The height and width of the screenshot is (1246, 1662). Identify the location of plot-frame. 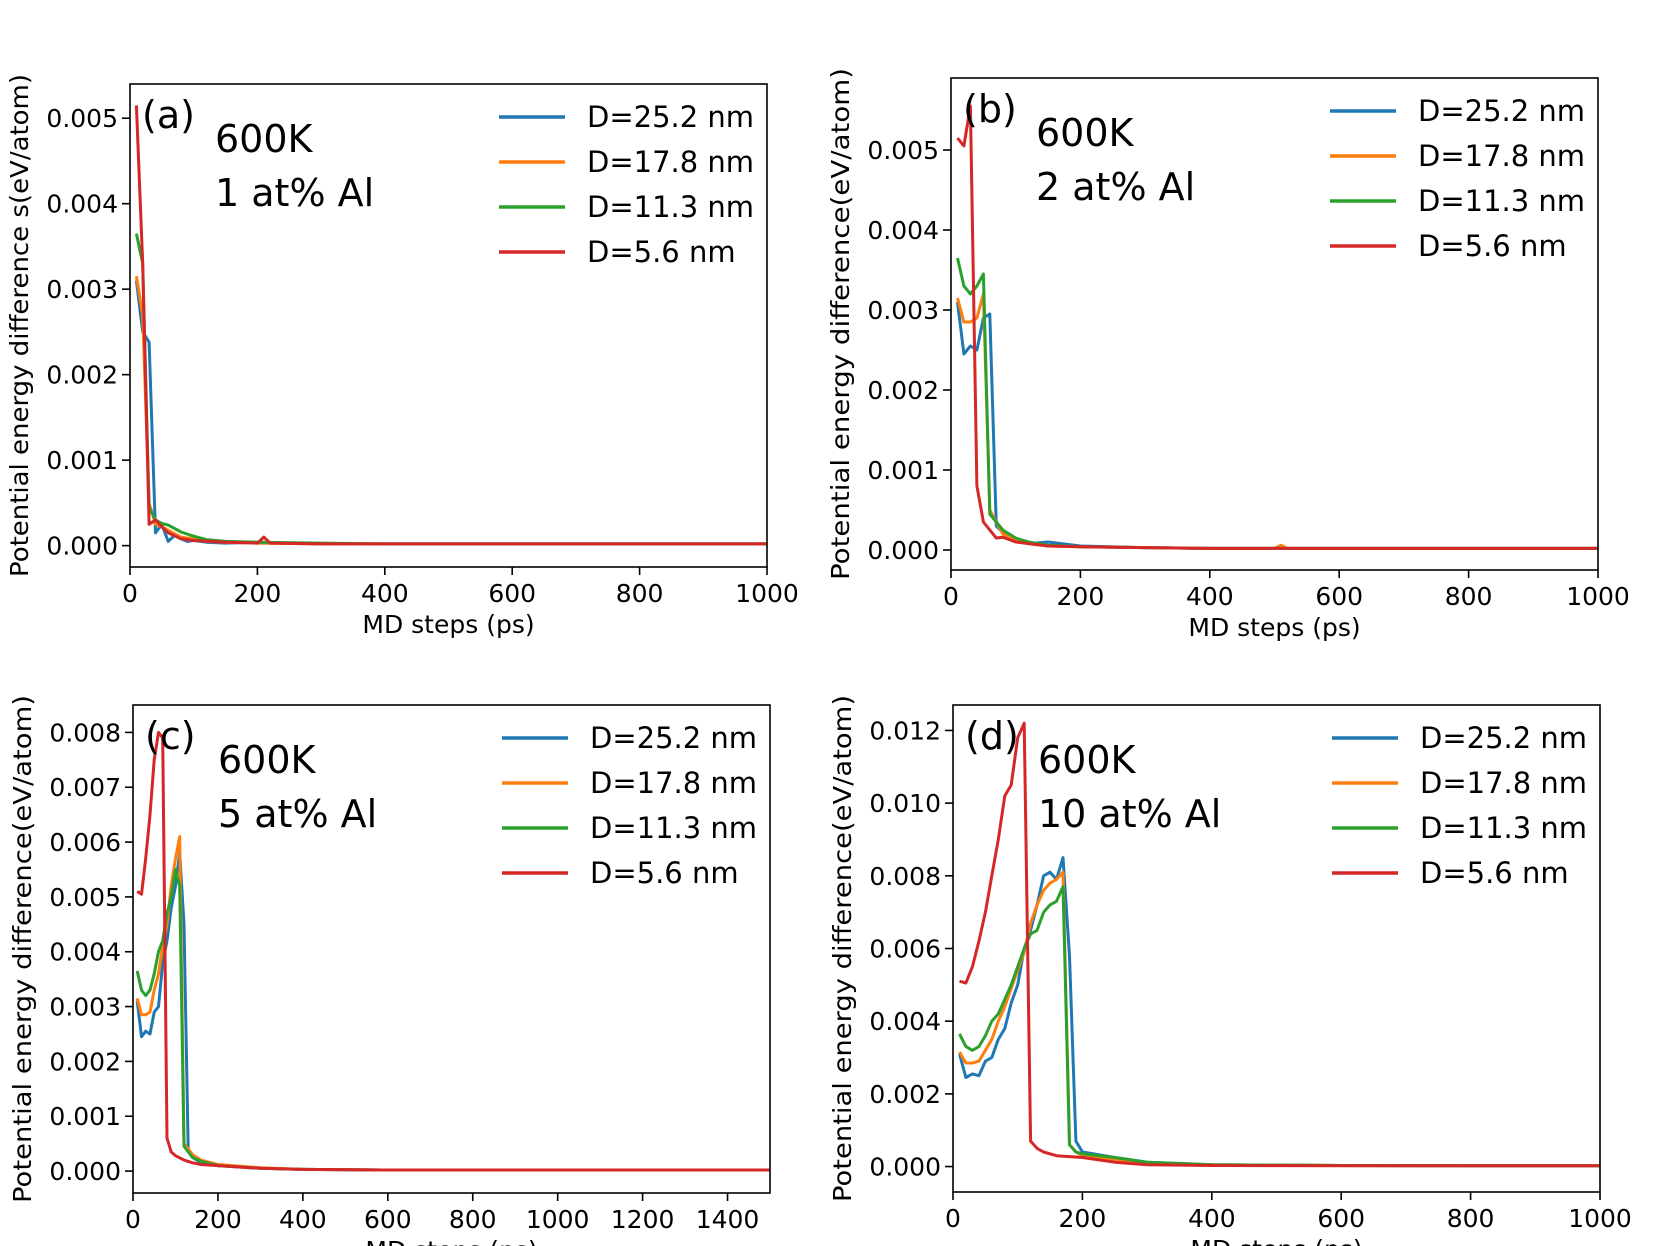
(448, 325).